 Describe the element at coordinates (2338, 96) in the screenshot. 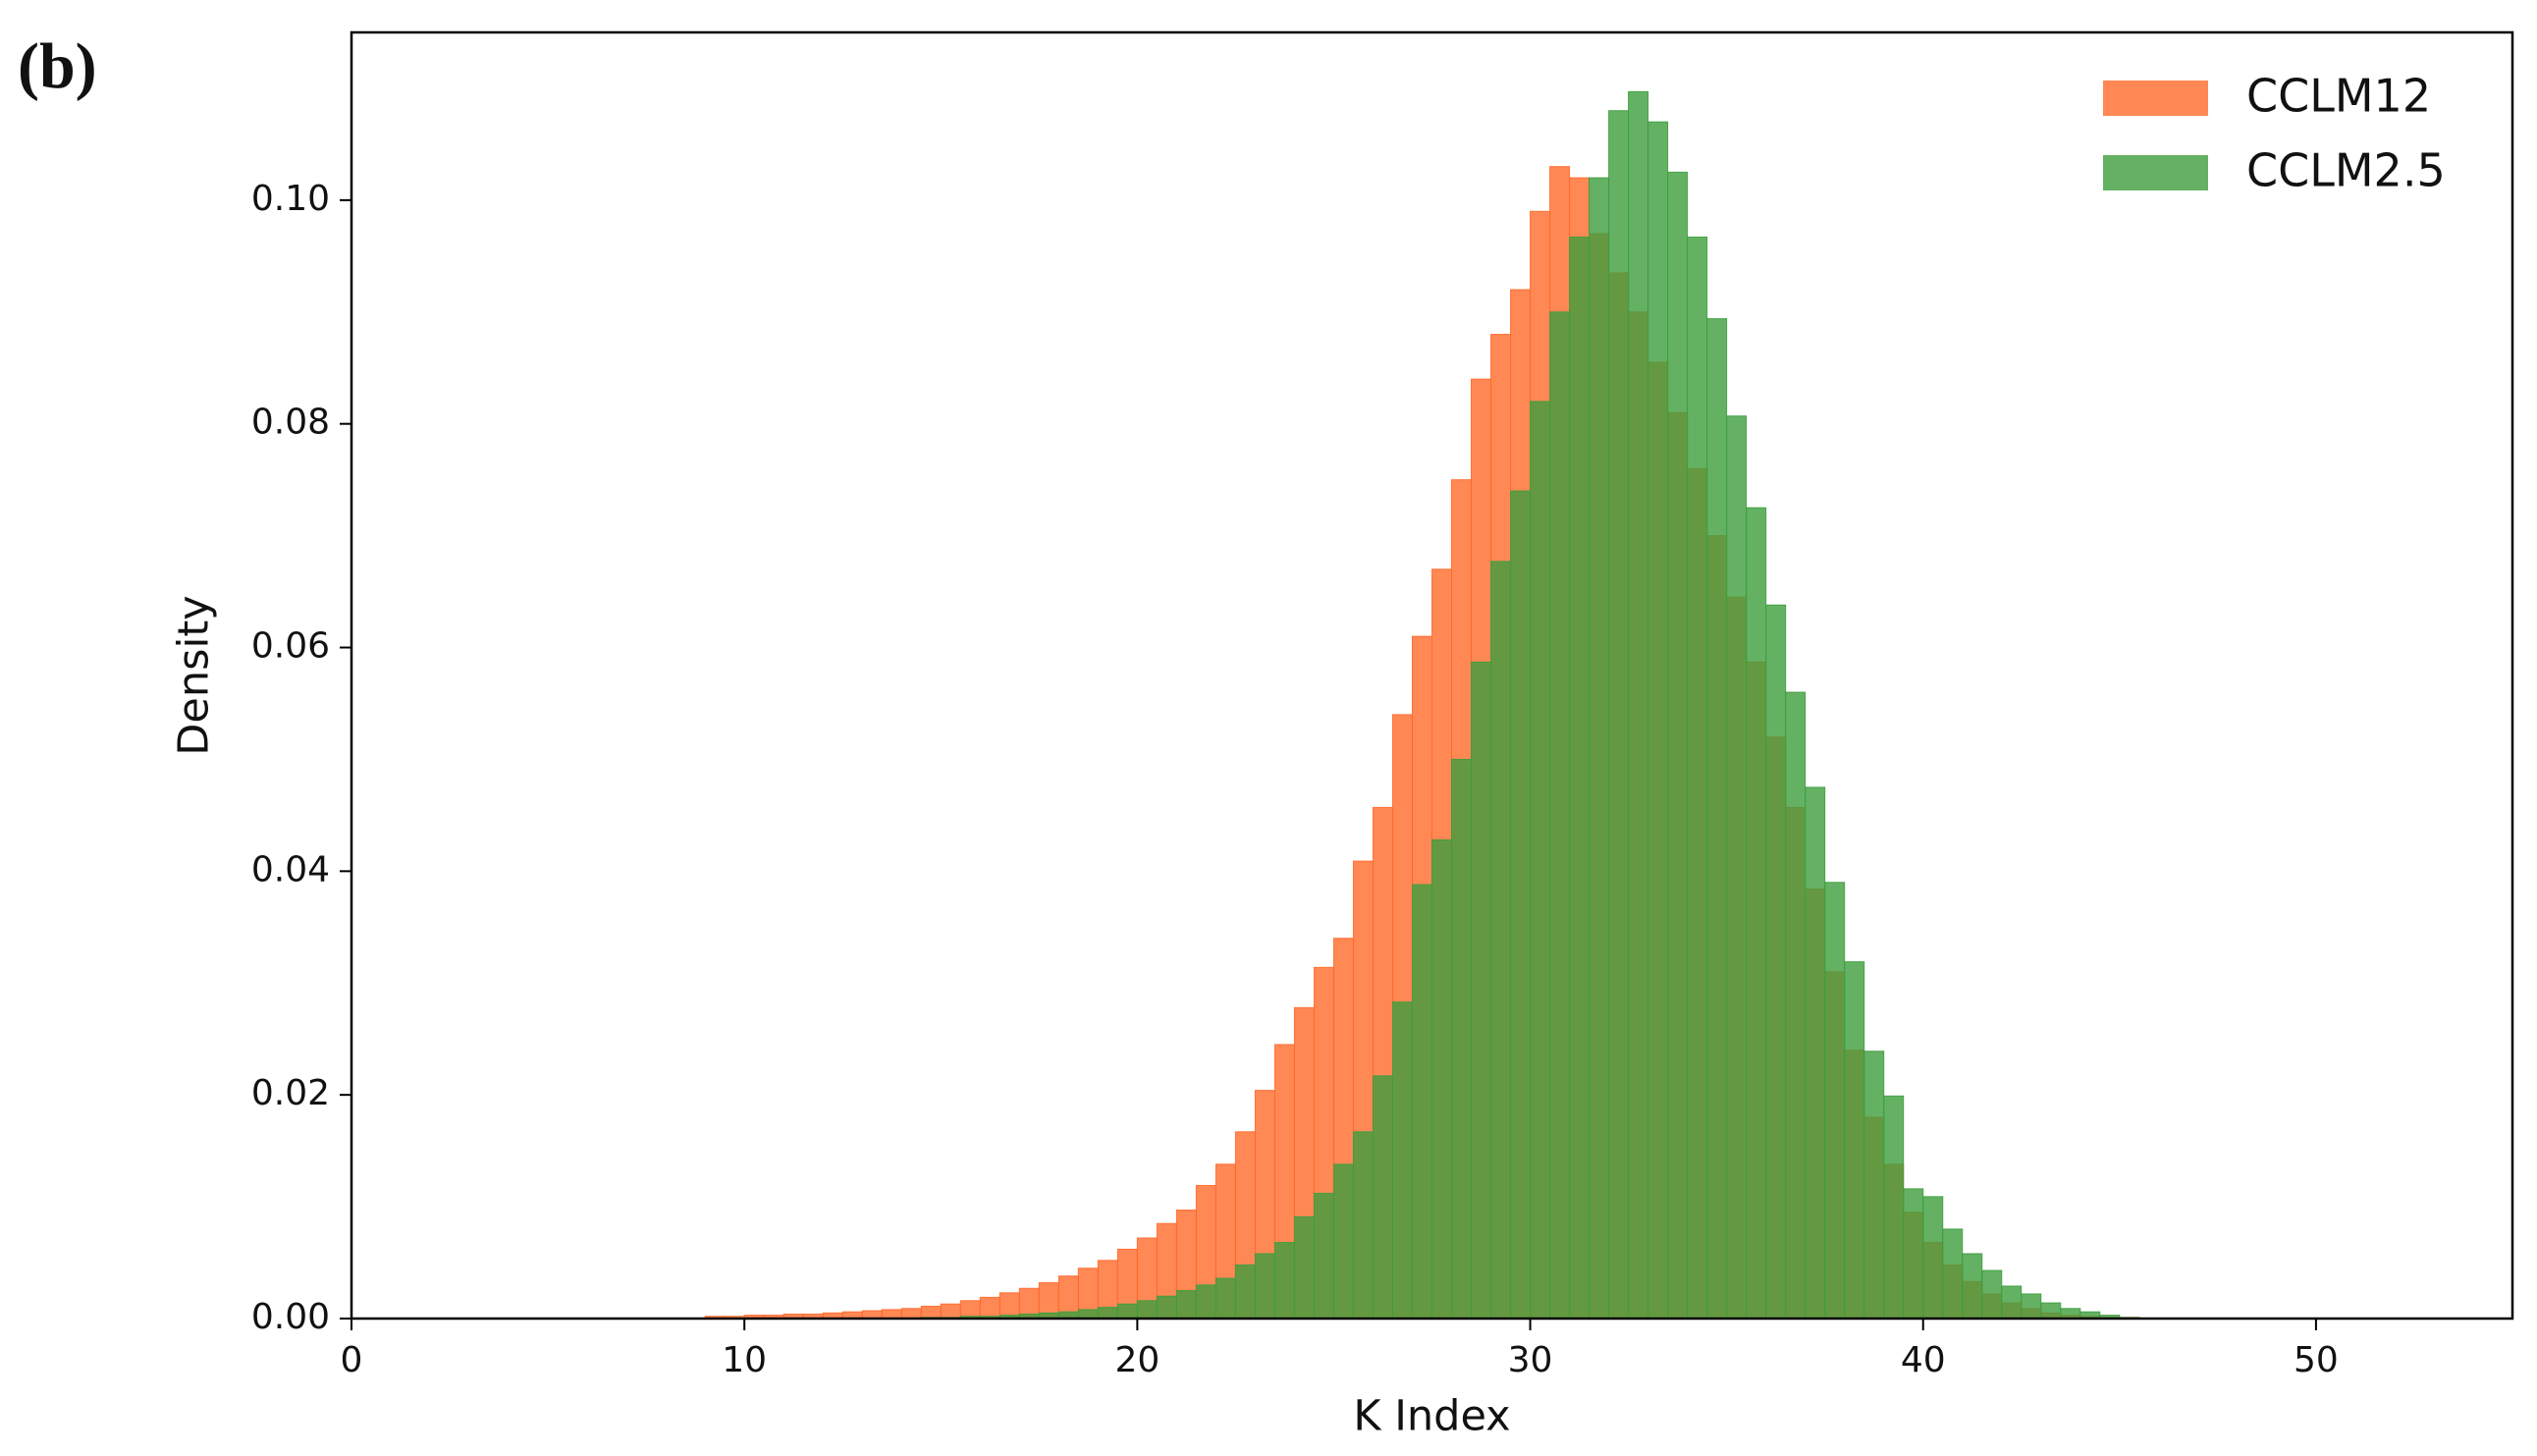

I see `legend-label: CCLM12` at that location.